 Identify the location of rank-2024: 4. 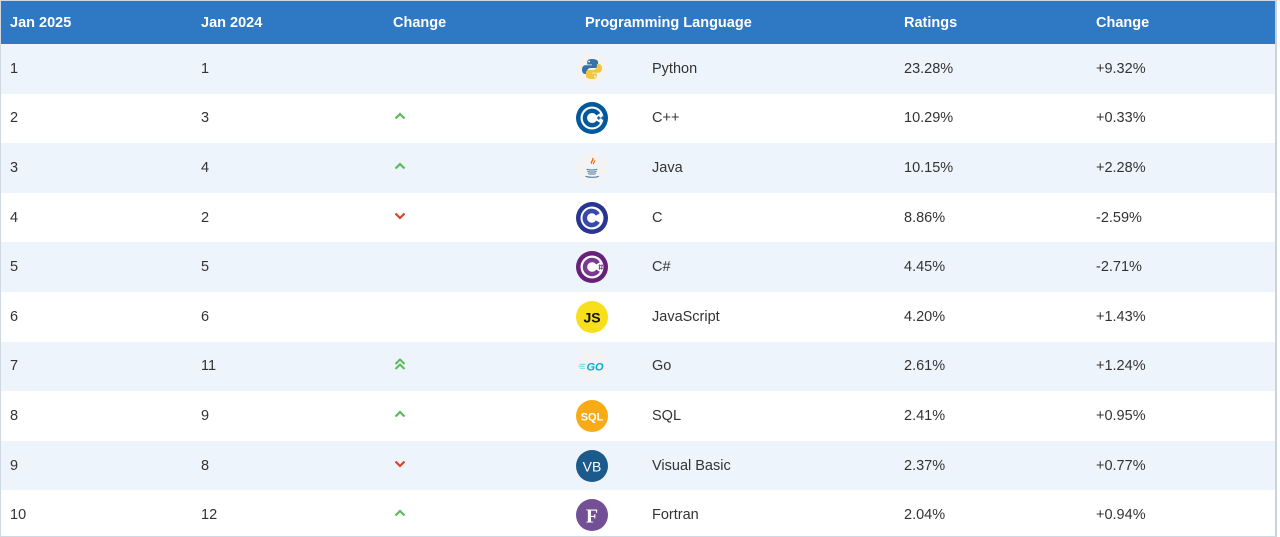
(205, 167).